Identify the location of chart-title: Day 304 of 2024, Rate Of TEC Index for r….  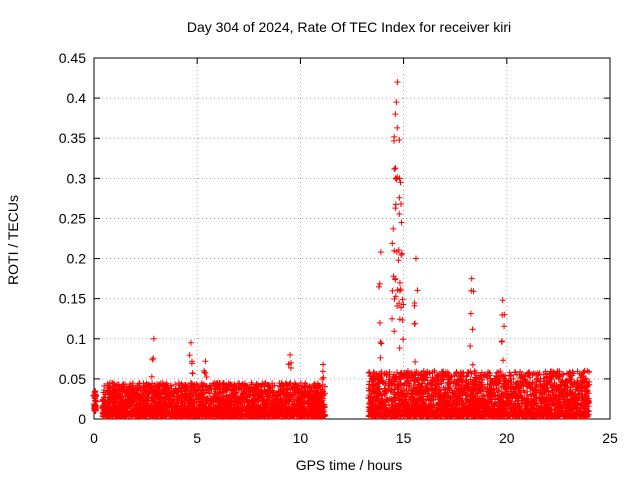
(349, 27).